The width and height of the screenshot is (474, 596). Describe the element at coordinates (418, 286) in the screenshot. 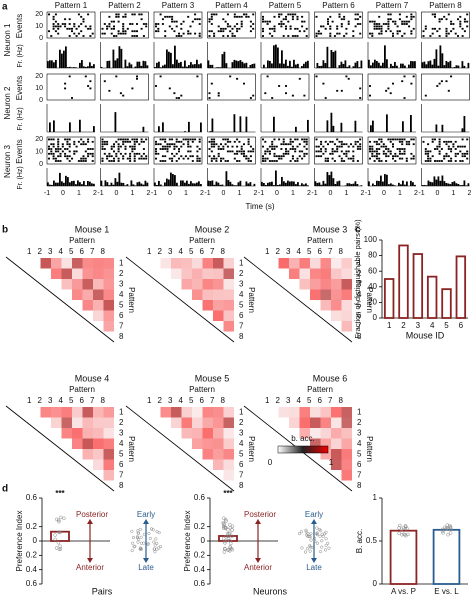

I see `bar` at that location.